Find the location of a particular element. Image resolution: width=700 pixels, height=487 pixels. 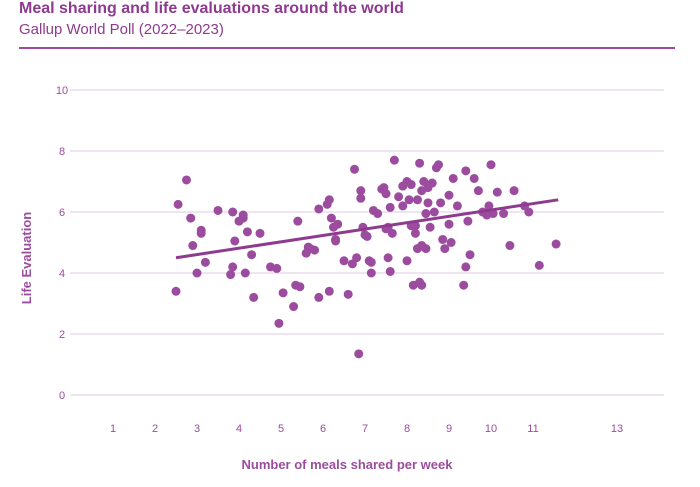

y-tick-label: 8 is located at coordinates (62, 152).